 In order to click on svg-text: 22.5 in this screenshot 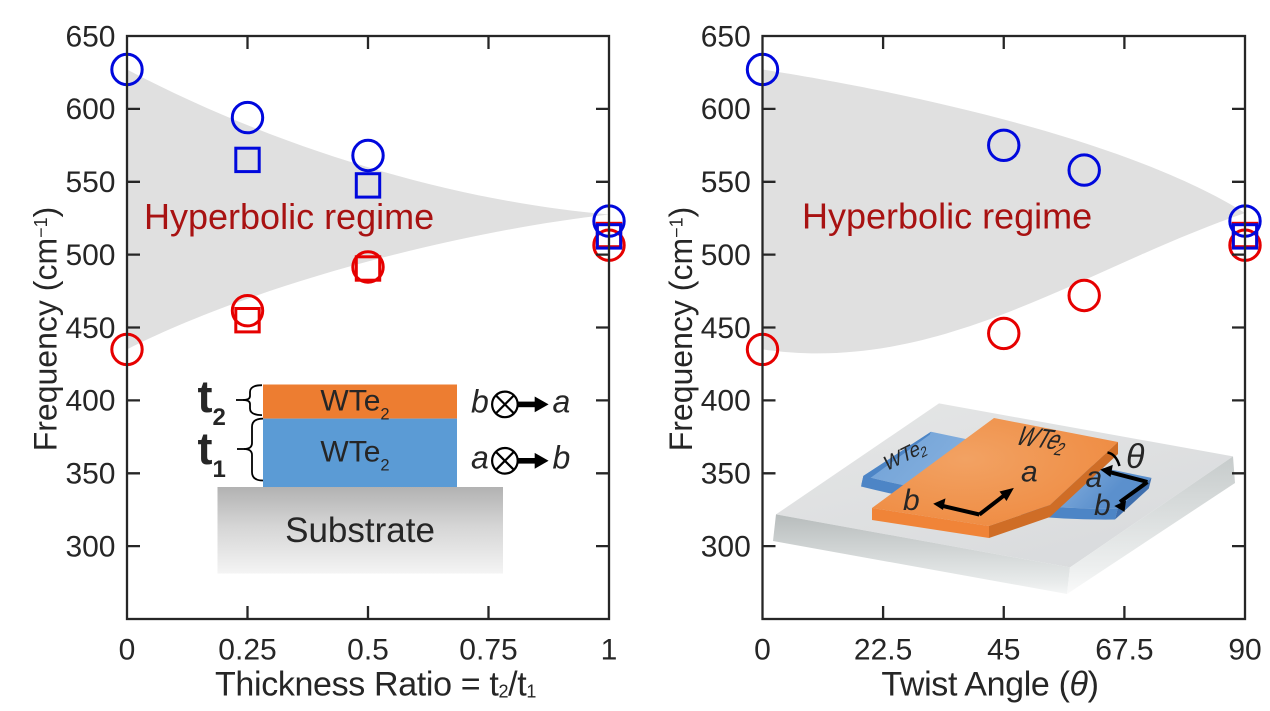, I will do `click(883, 650)`.